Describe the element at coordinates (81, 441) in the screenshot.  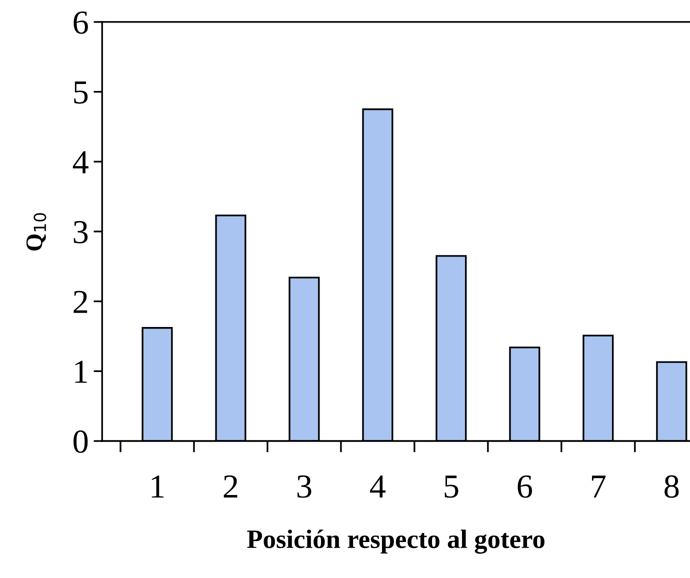
I see `y-tick-label: 0` at that location.